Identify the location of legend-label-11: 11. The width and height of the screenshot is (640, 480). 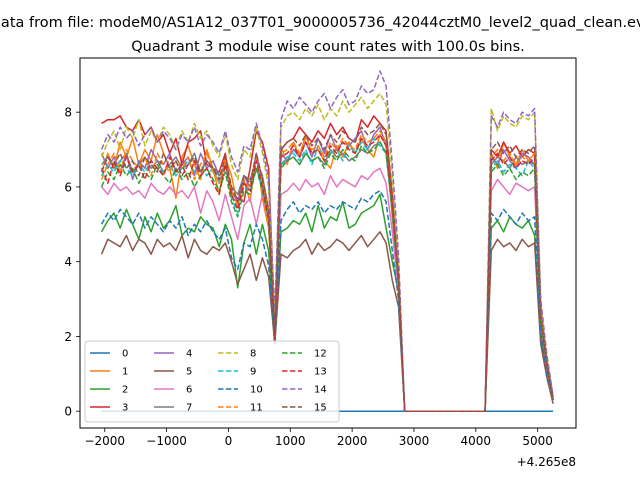
(256, 408).